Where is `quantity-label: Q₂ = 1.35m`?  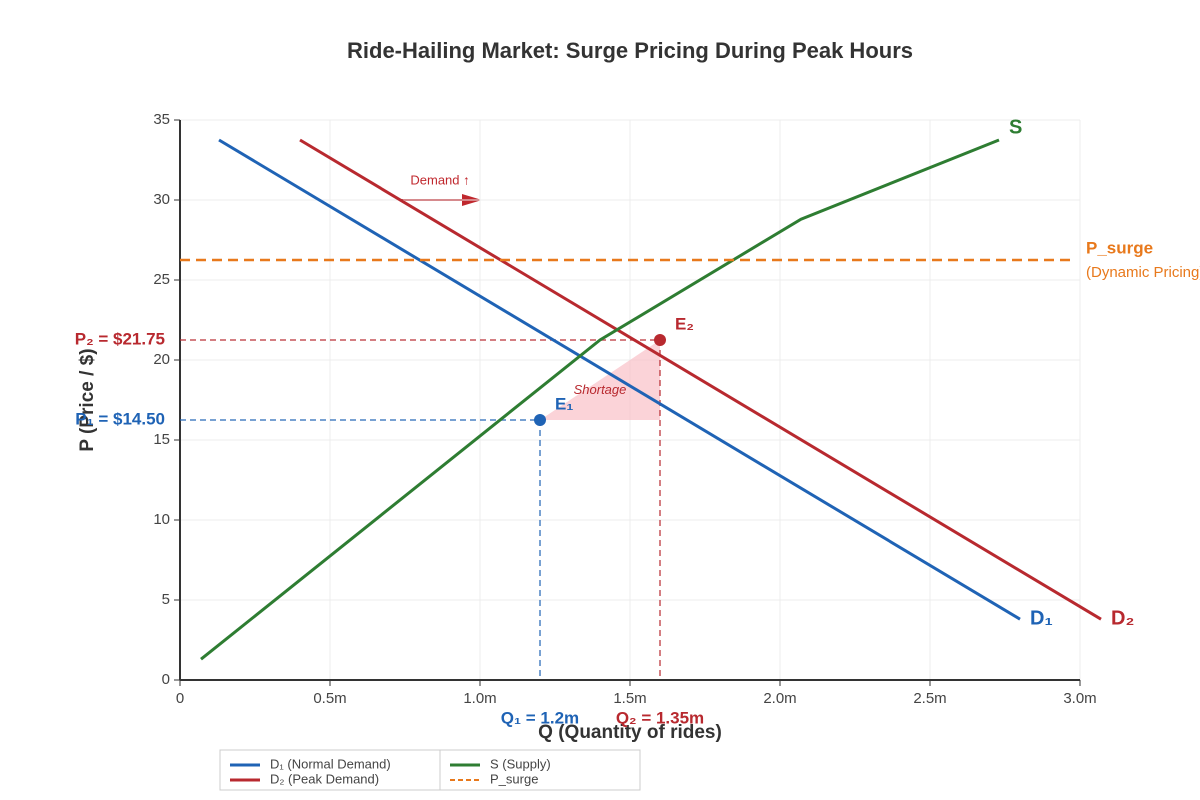
quantity-label: Q₂ = 1.35m is located at coordinates (660, 717).